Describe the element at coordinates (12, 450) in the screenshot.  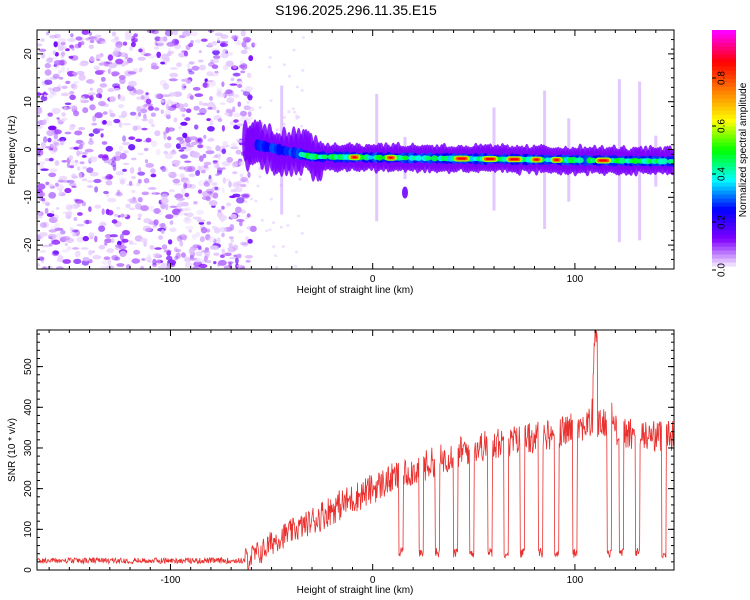
I see `snr-ylabel: SNR (10 * v/v)` at that location.